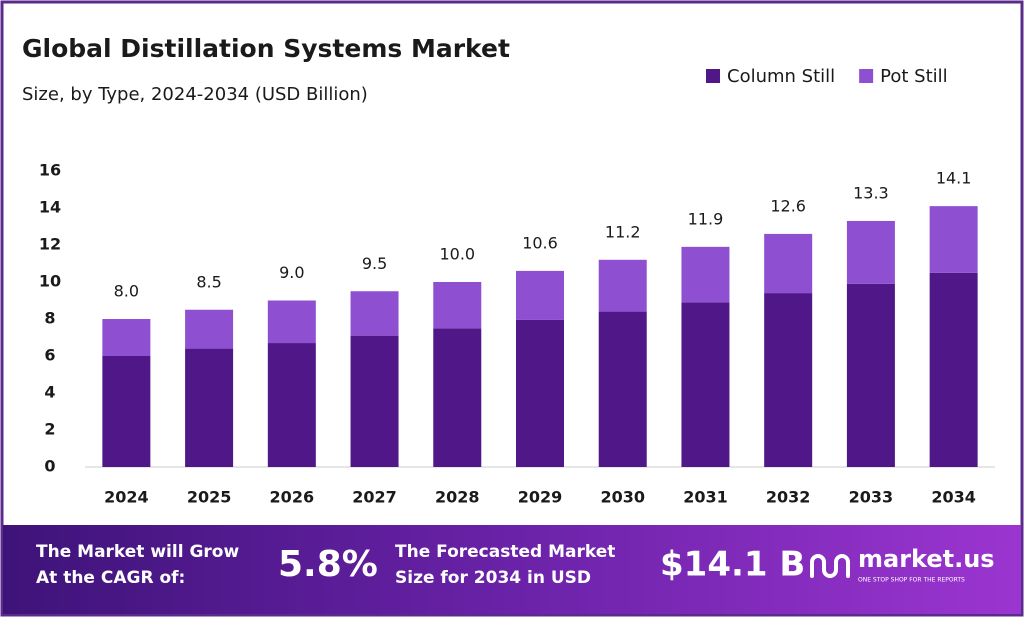  Describe the element at coordinates (926, 559) in the screenshot. I see `brand: market.us` at that location.